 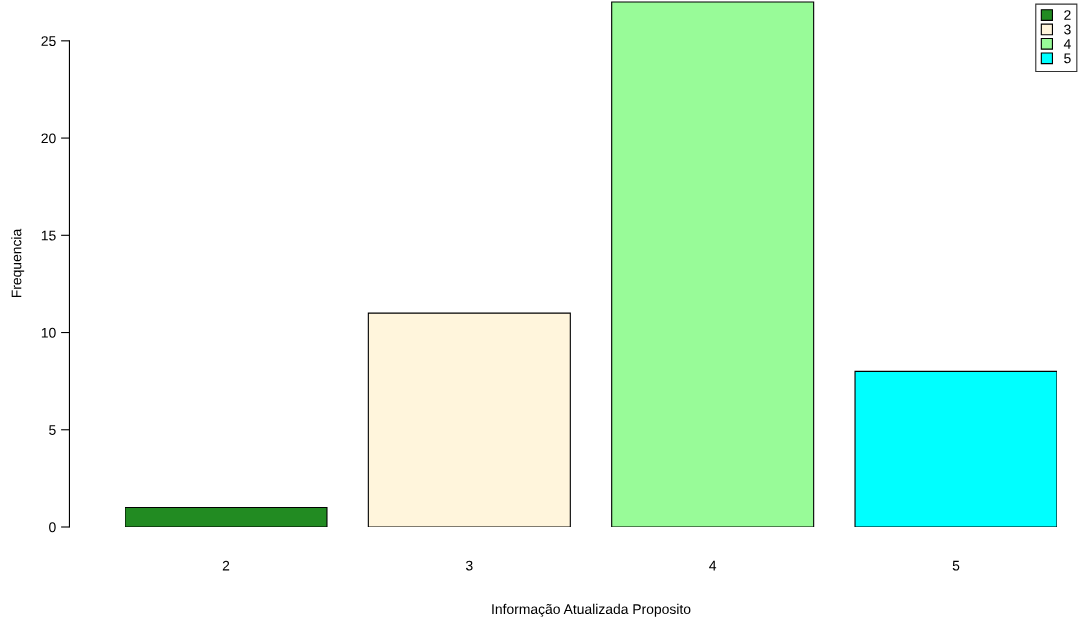 What do you see at coordinates (48, 235) in the screenshot?
I see `y-tick-label: 15` at bounding box center [48, 235].